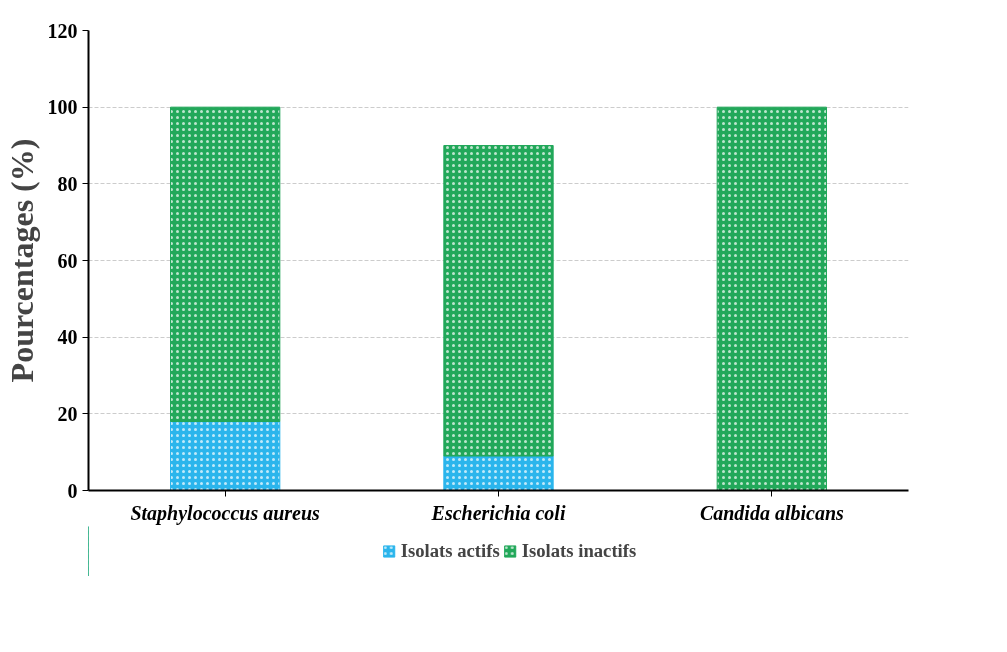 This screenshot has width=1007, height=652. I want to click on legend-label: Isolats inactifs, so click(579, 551).